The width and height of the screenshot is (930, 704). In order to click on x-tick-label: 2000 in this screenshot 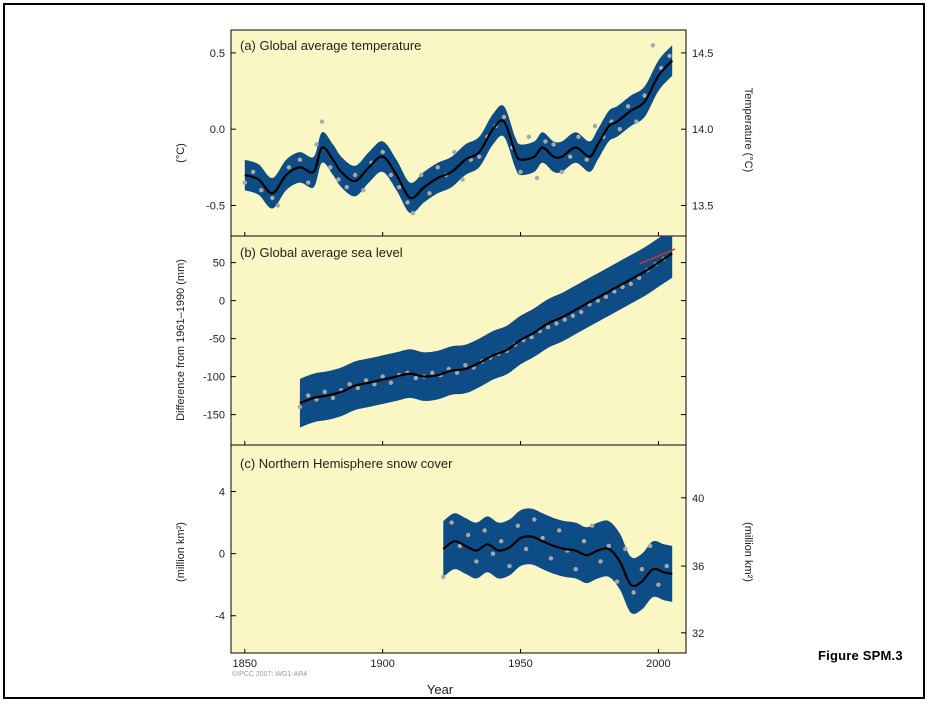, I will do `click(658, 664)`.